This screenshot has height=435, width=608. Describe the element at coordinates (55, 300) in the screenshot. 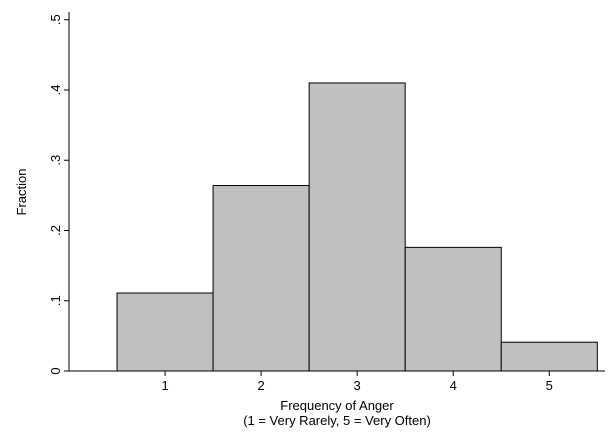

I see `y-tick-label: .1` at that location.